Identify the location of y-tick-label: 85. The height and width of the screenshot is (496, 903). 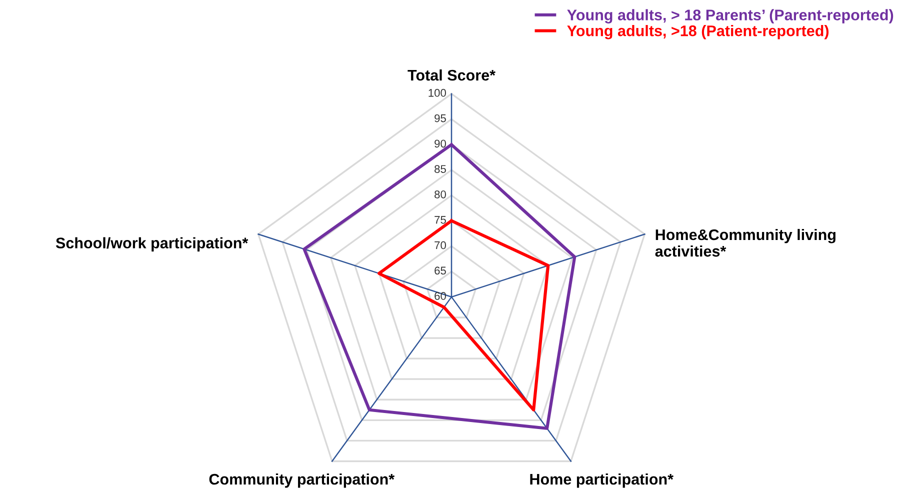
(440, 169).